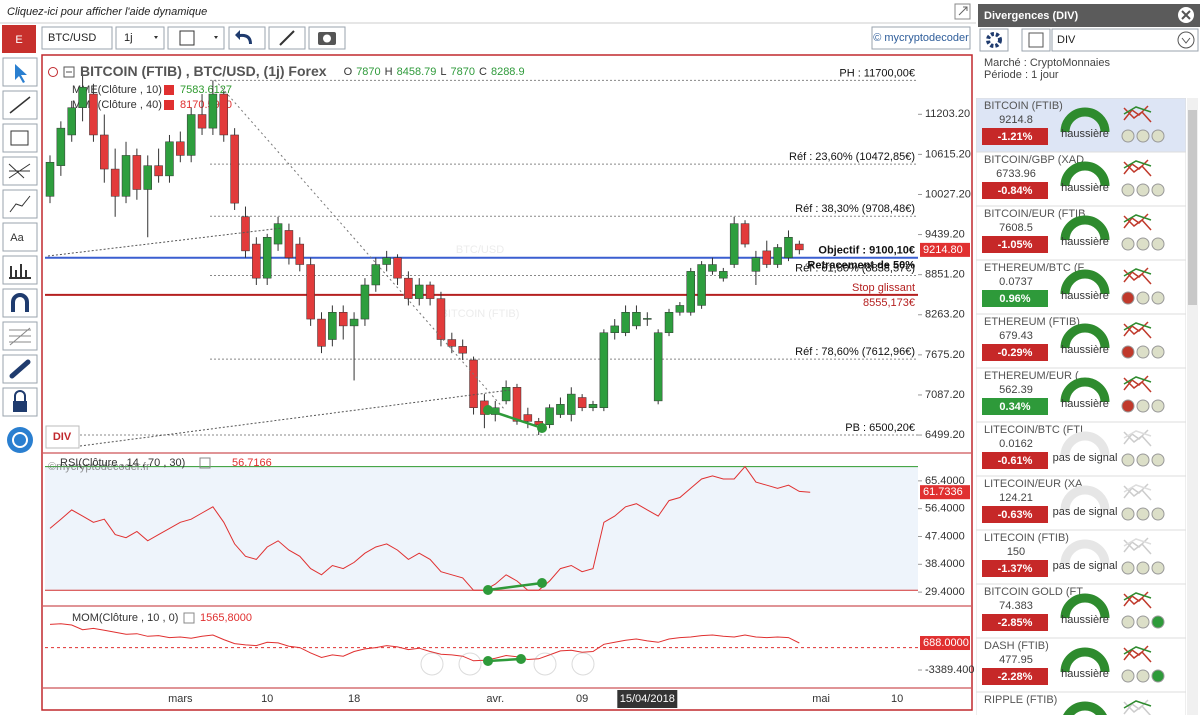 The image size is (1200, 715). Describe the element at coordinates (19, 171) in the screenshot. I see `fib-icon` at that location.